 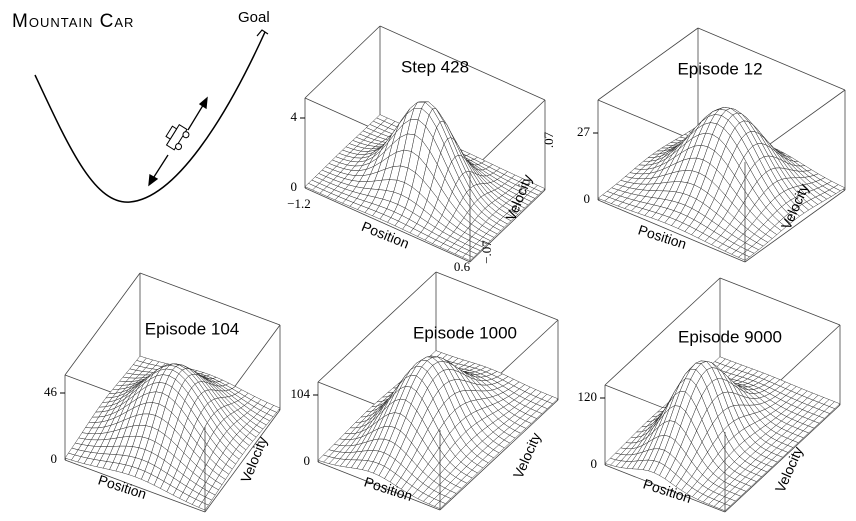 I want to click on z-tick-label: 46, so click(x=51, y=391).